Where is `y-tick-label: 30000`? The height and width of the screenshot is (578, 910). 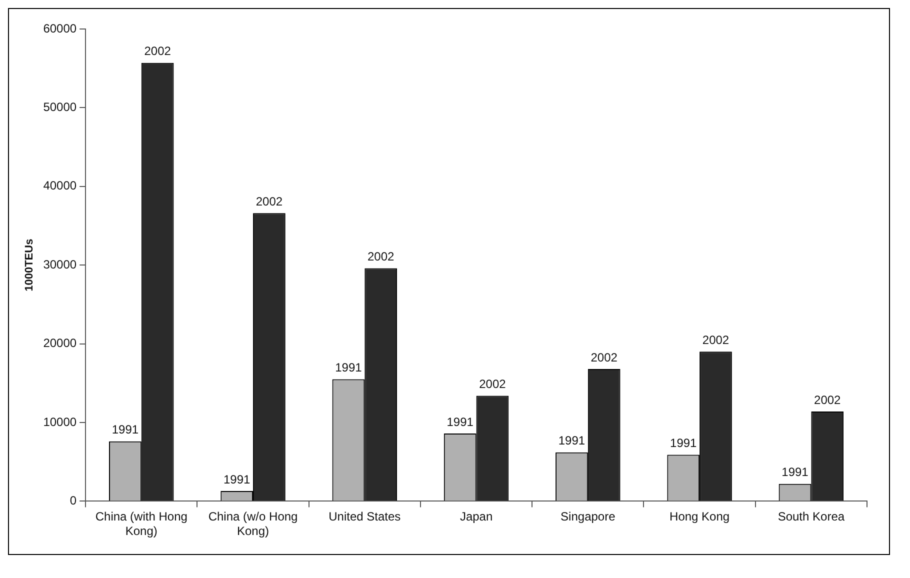
y-tick-label: 30000 is located at coordinates (60, 264).